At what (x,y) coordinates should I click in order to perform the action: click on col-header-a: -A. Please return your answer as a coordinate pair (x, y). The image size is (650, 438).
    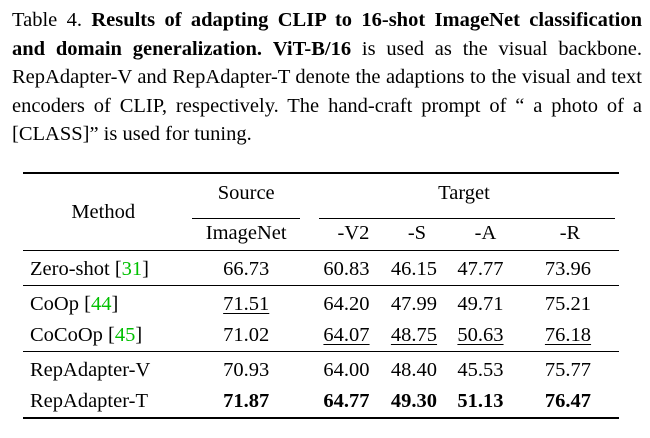
    Looking at the image, I should click on (485, 232).